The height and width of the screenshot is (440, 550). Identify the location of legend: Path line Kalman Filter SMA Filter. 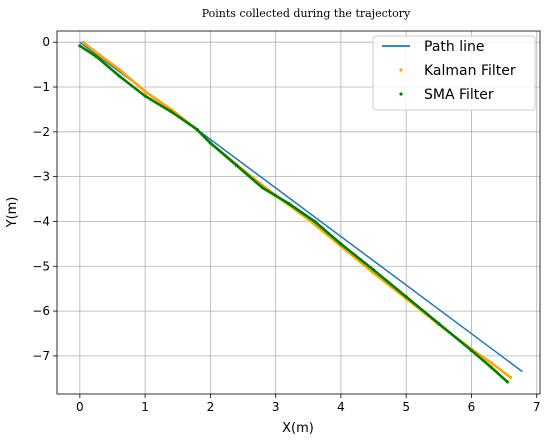
(454, 73).